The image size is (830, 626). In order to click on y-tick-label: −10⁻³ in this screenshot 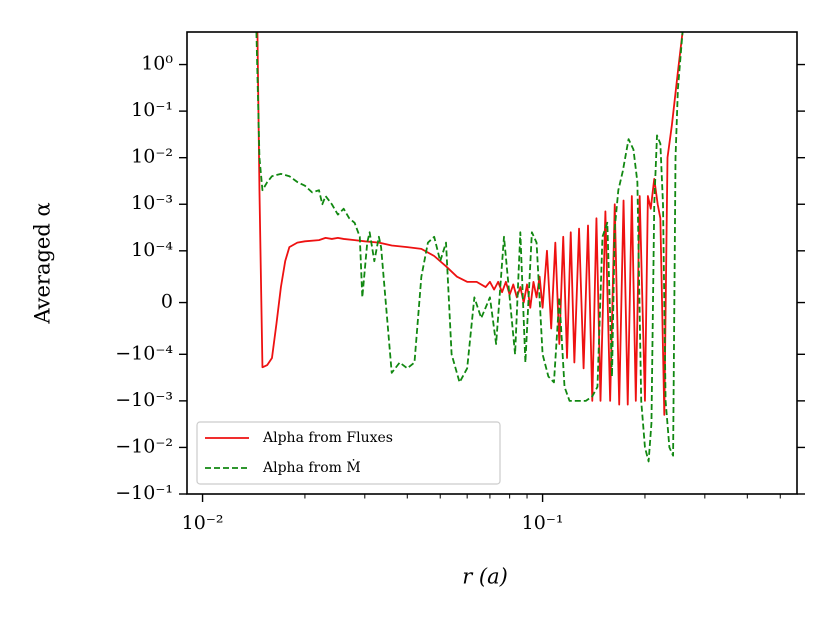, I will do `click(144, 400)`.